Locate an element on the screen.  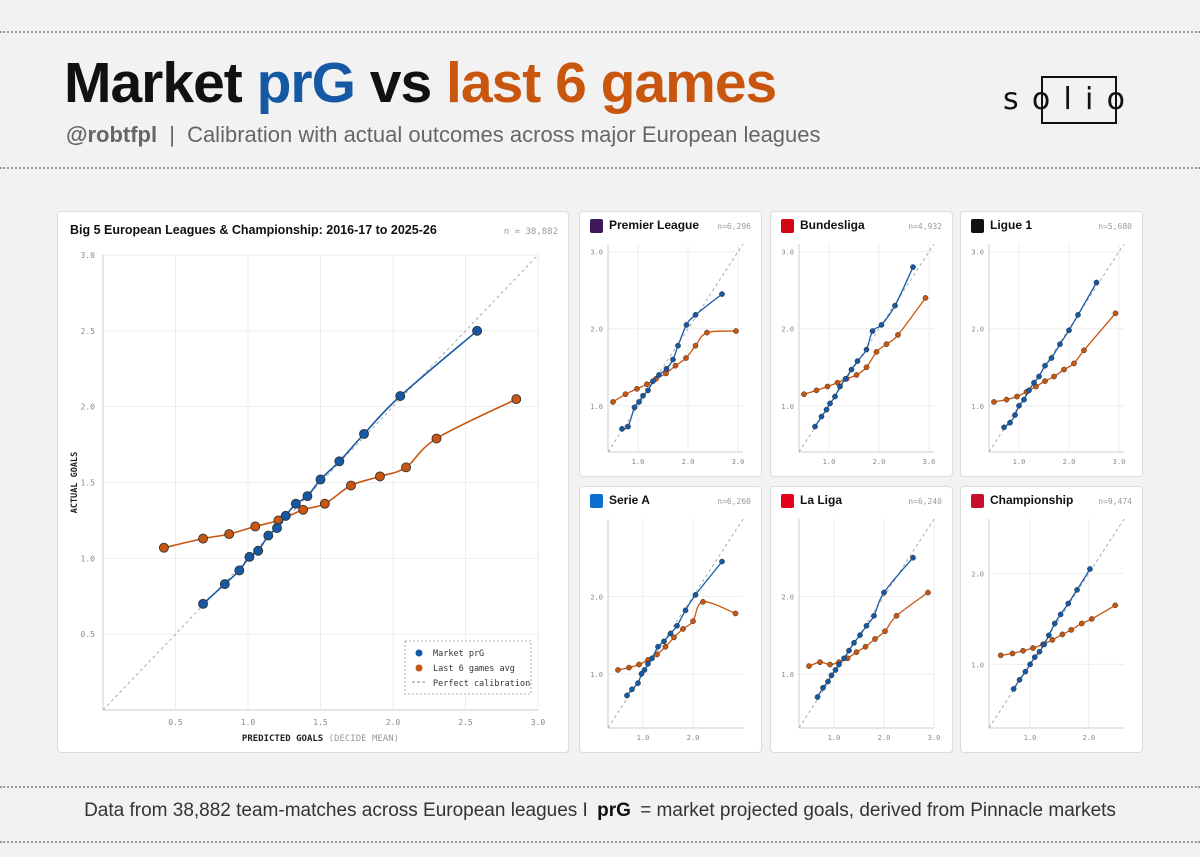
footer-prg: prG is located at coordinates (614, 810).